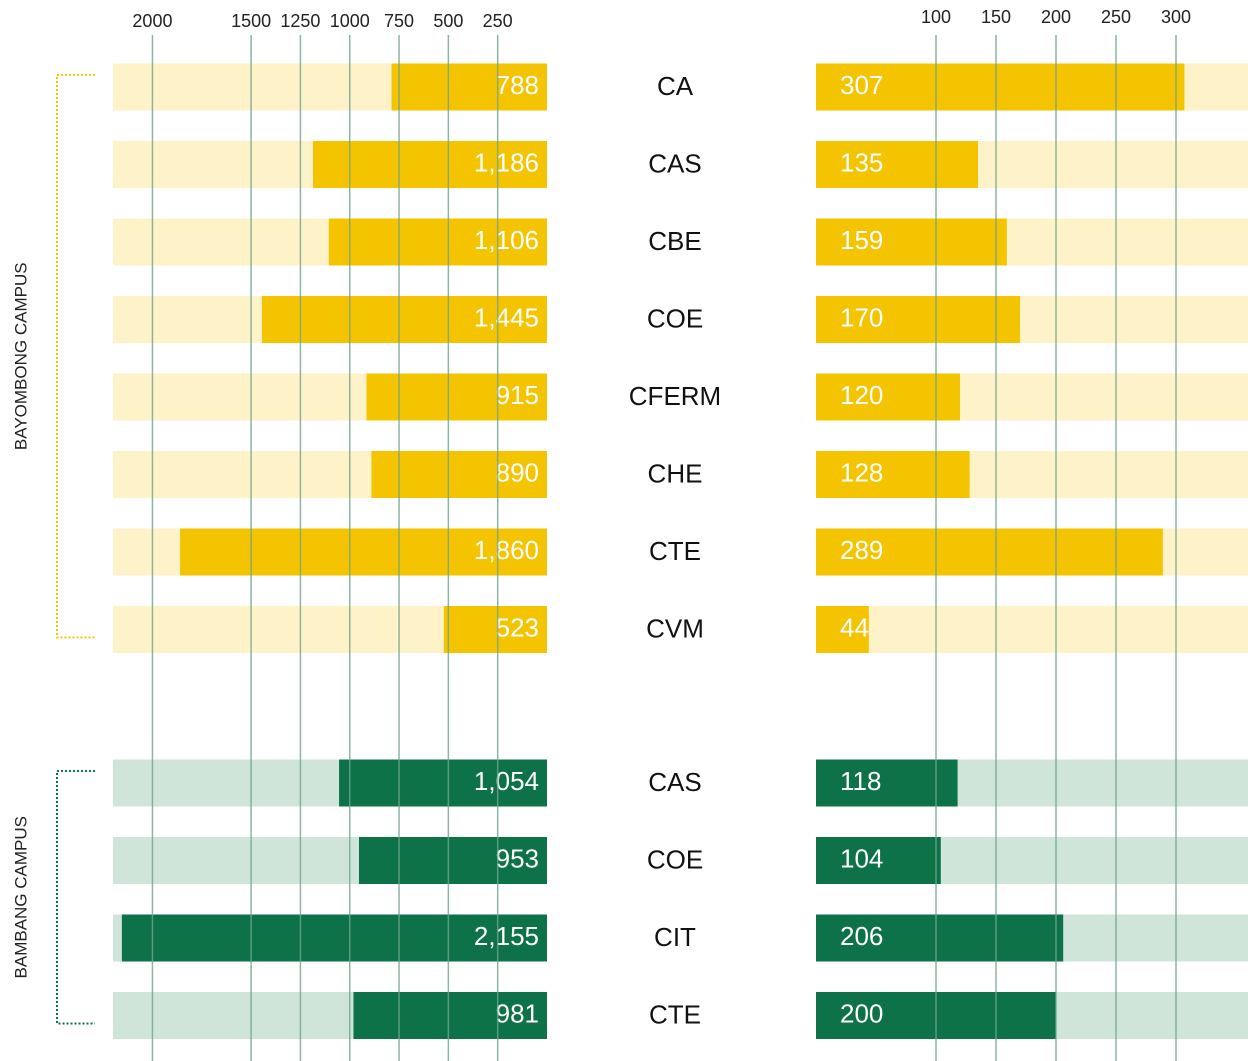  What do you see at coordinates (861, 317) in the screenshot?
I see `value-label: 170` at bounding box center [861, 317].